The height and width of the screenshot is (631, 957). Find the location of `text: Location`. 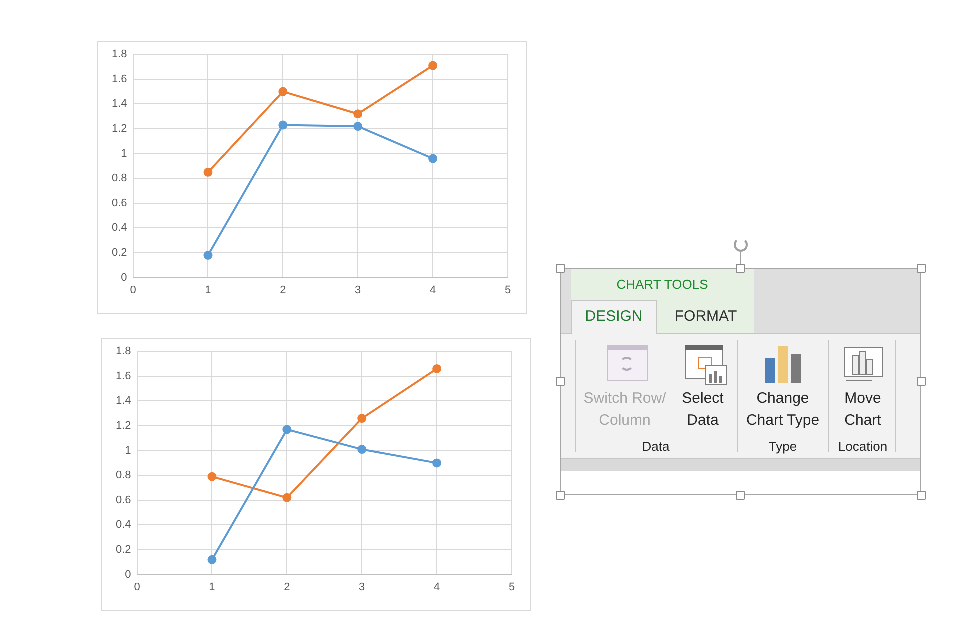

text: Location is located at coordinates (863, 447).